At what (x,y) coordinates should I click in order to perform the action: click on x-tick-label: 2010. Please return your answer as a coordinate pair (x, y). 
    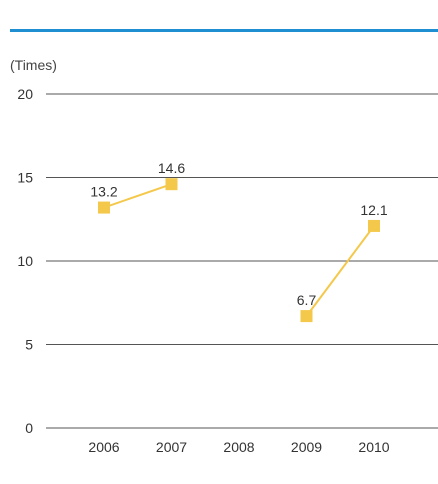
    Looking at the image, I should click on (373, 447).